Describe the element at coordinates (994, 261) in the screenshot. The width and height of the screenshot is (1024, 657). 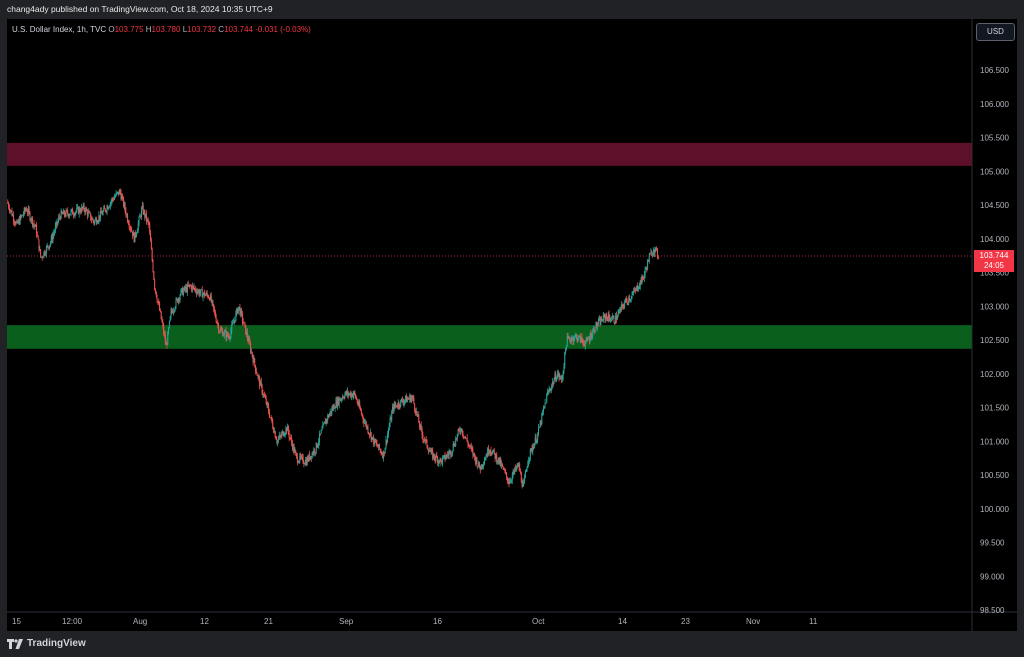
I see `last-price-label: 103.744 24:05` at that location.